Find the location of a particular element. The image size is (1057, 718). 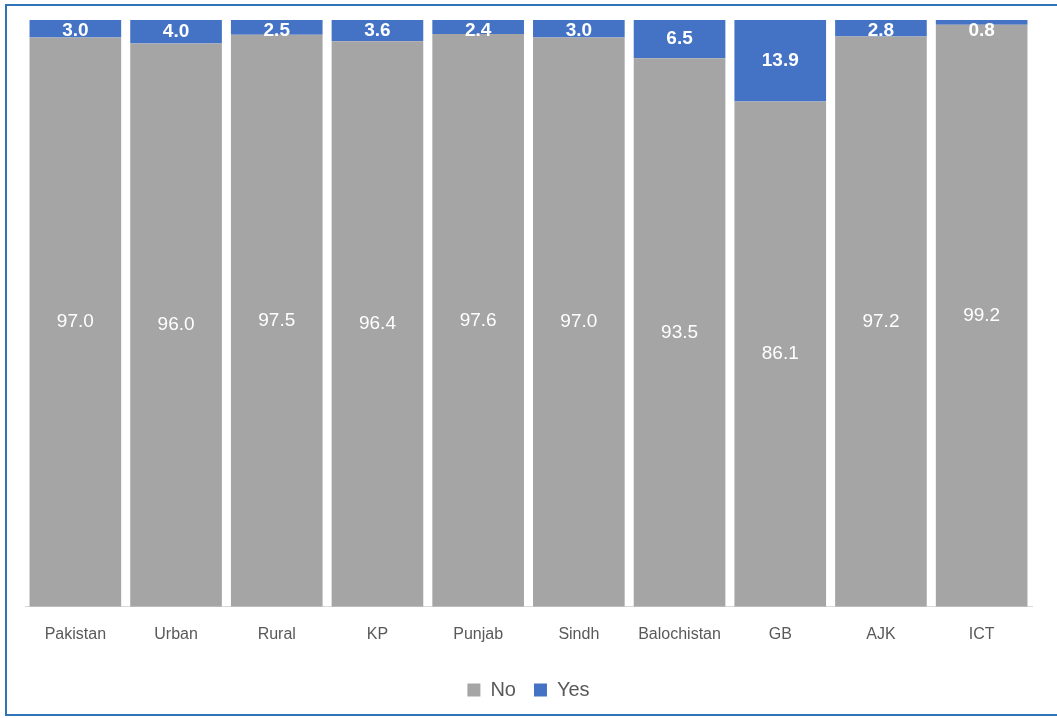

x-tick-label: KP is located at coordinates (377, 633).